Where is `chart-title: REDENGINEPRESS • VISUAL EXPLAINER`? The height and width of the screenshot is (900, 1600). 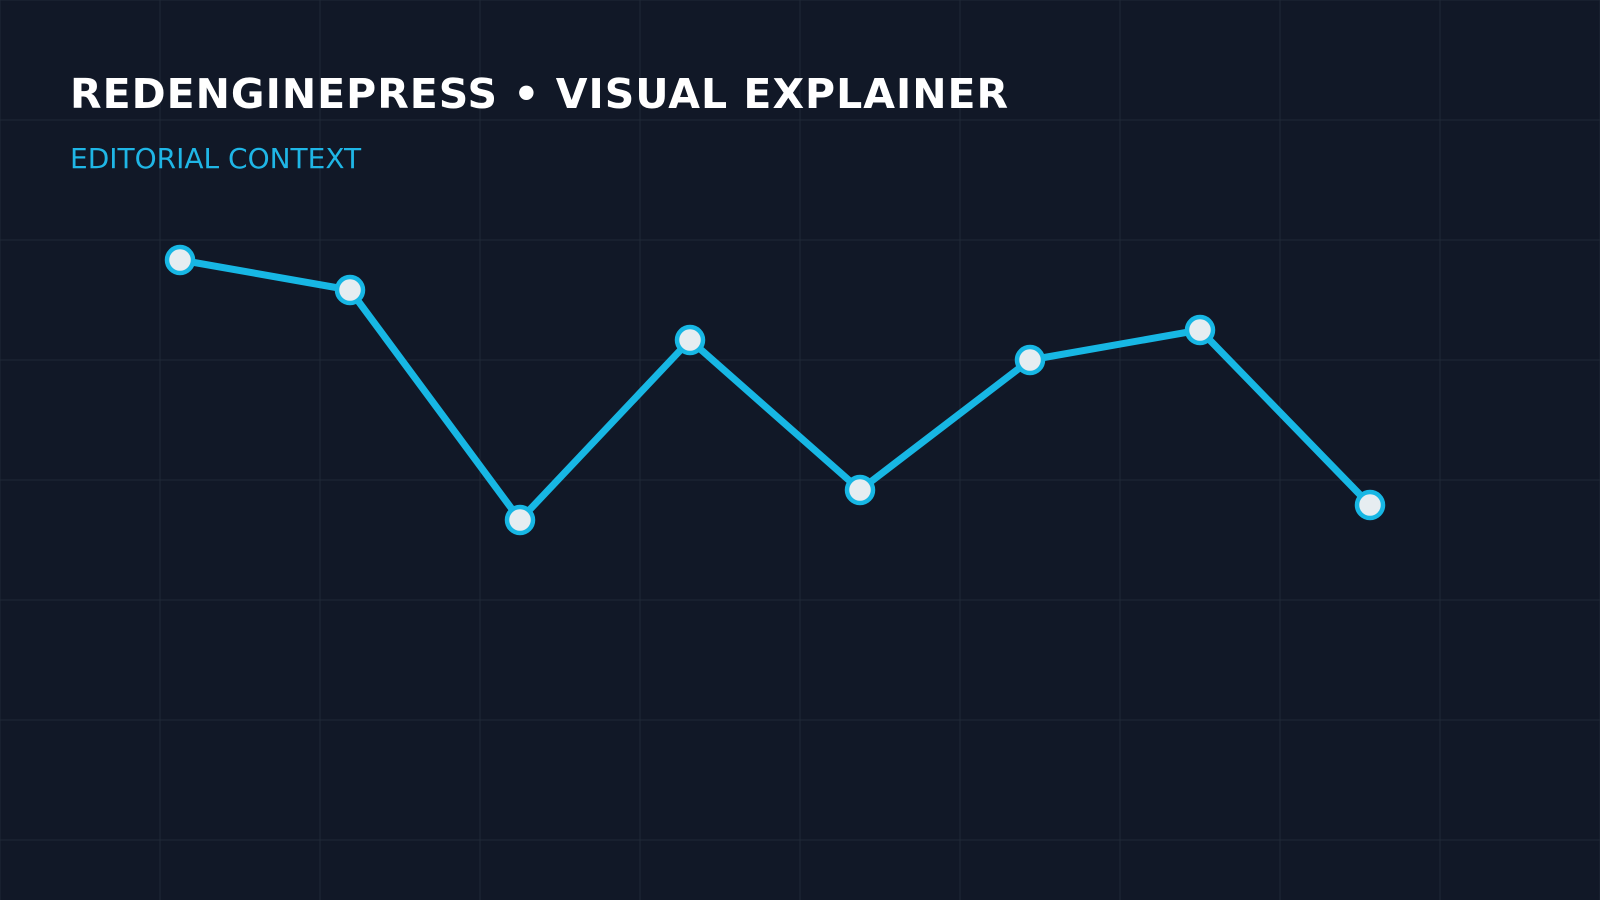
chart-title: REDENGINEPRESS • VISUAL EXPLAINER is located at coordinates (539, 94).